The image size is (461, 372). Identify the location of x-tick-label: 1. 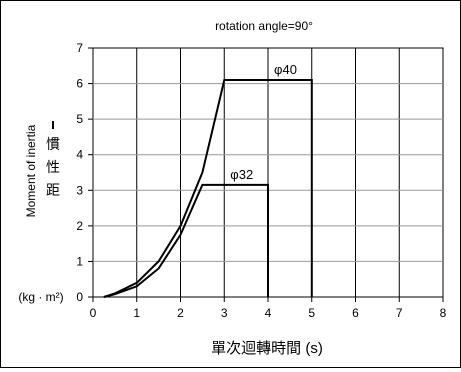
(136, 313).